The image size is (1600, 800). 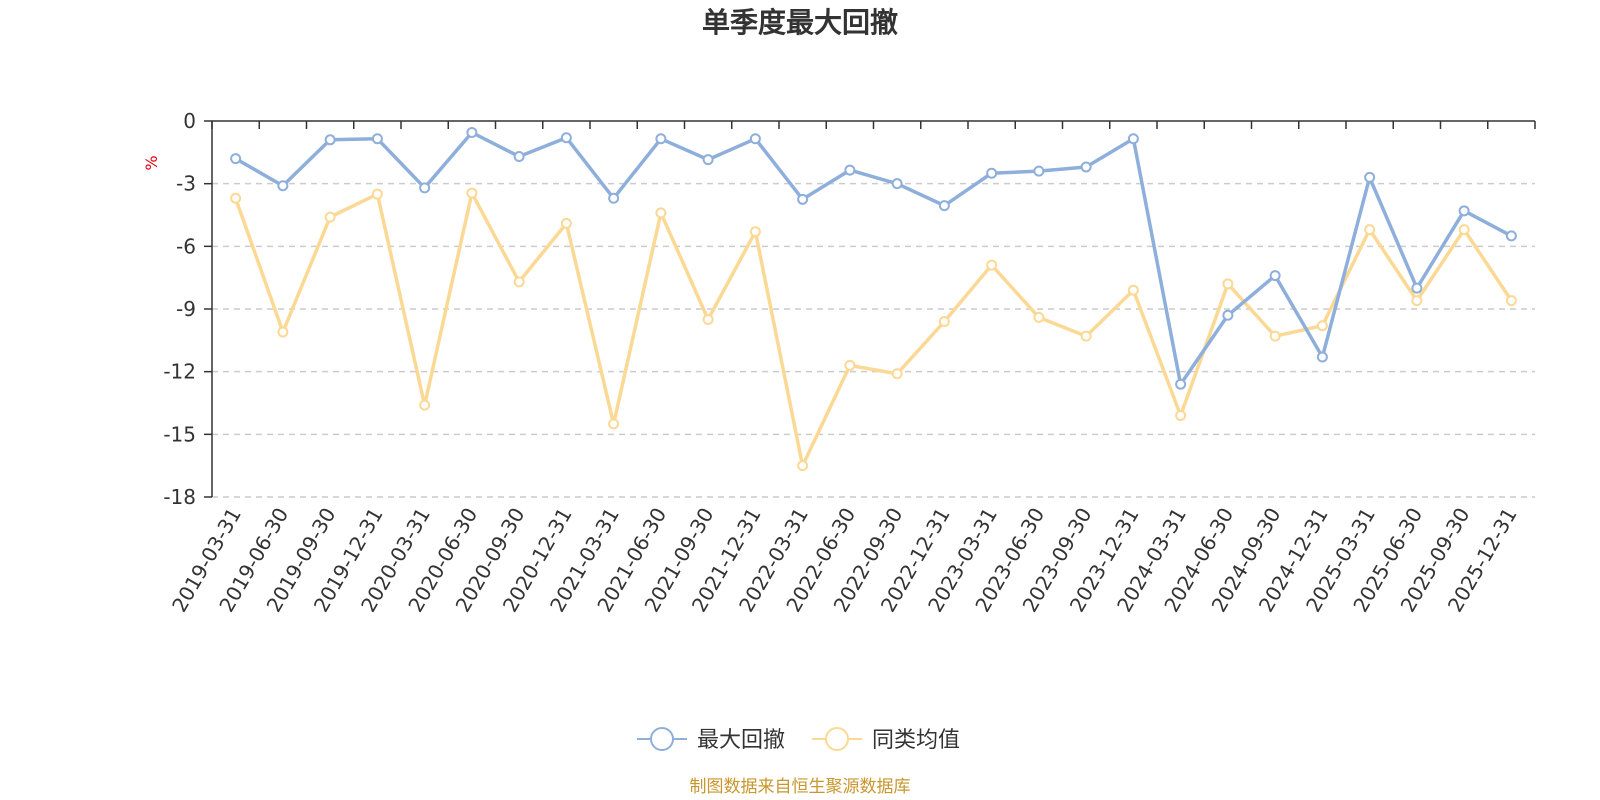 I want to click on legend-item-2: 同类均值, so click(x=886, y=740).